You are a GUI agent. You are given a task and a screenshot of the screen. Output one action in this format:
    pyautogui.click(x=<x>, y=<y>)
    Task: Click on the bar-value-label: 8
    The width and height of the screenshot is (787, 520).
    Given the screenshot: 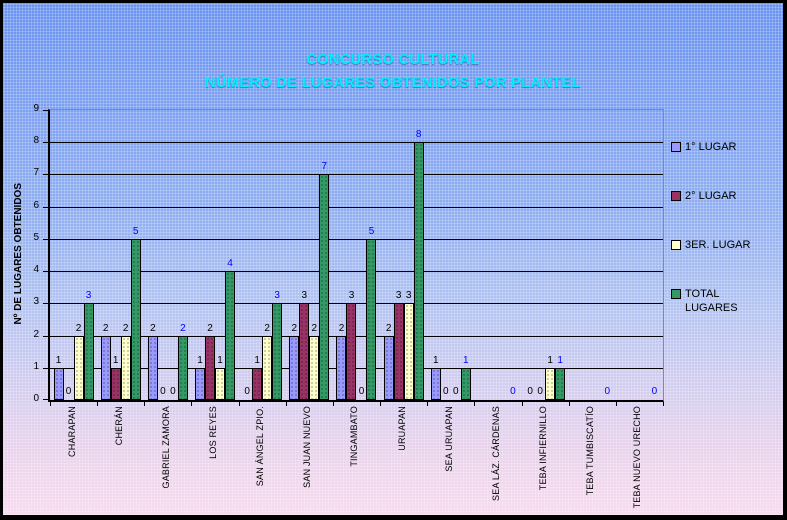 What is the action you would take?
    pyautogui.click(x=418, y=134)
    